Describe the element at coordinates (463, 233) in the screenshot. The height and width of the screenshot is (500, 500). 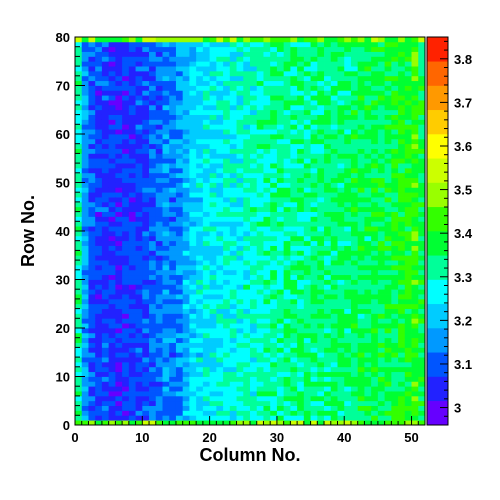
I see `colorbar-tick-label: 3.4` at that location.